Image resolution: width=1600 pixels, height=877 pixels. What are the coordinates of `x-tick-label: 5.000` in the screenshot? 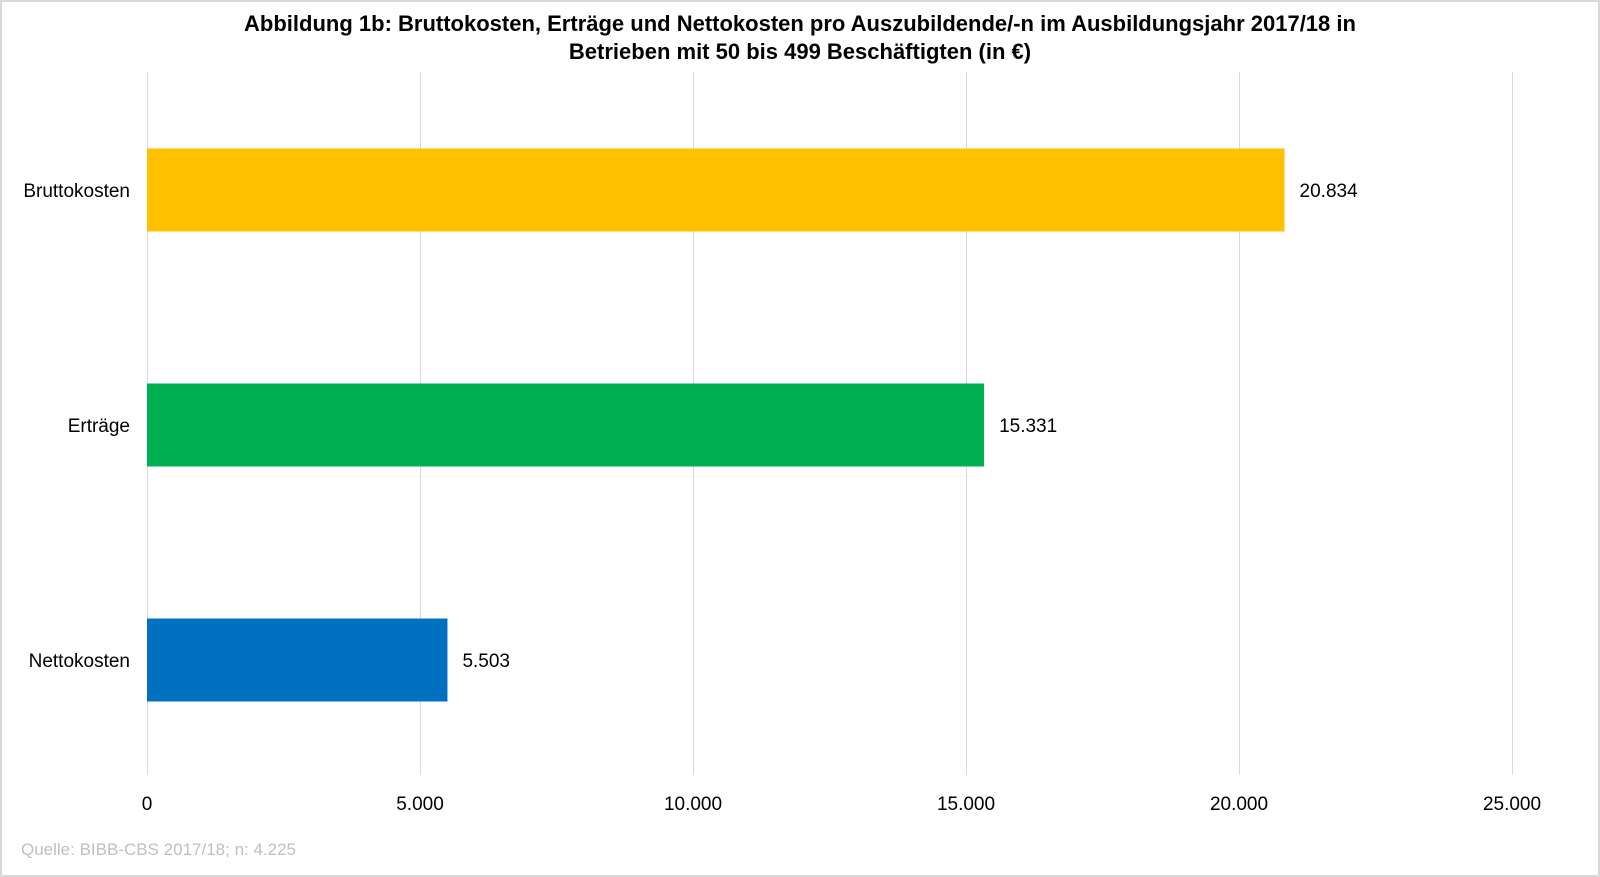 It's located at (420, 804).